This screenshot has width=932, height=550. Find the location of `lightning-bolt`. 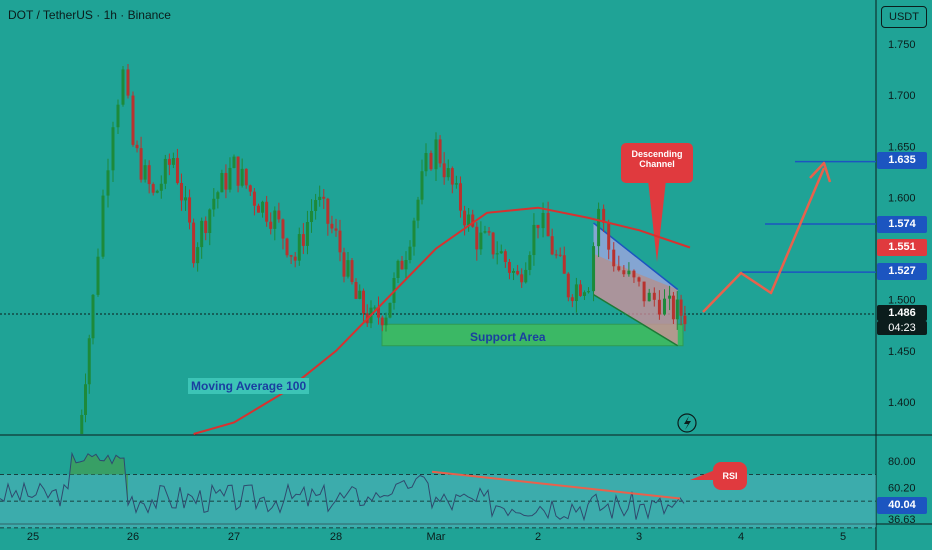

lightning-bolt is located at coordinates (687, 423).